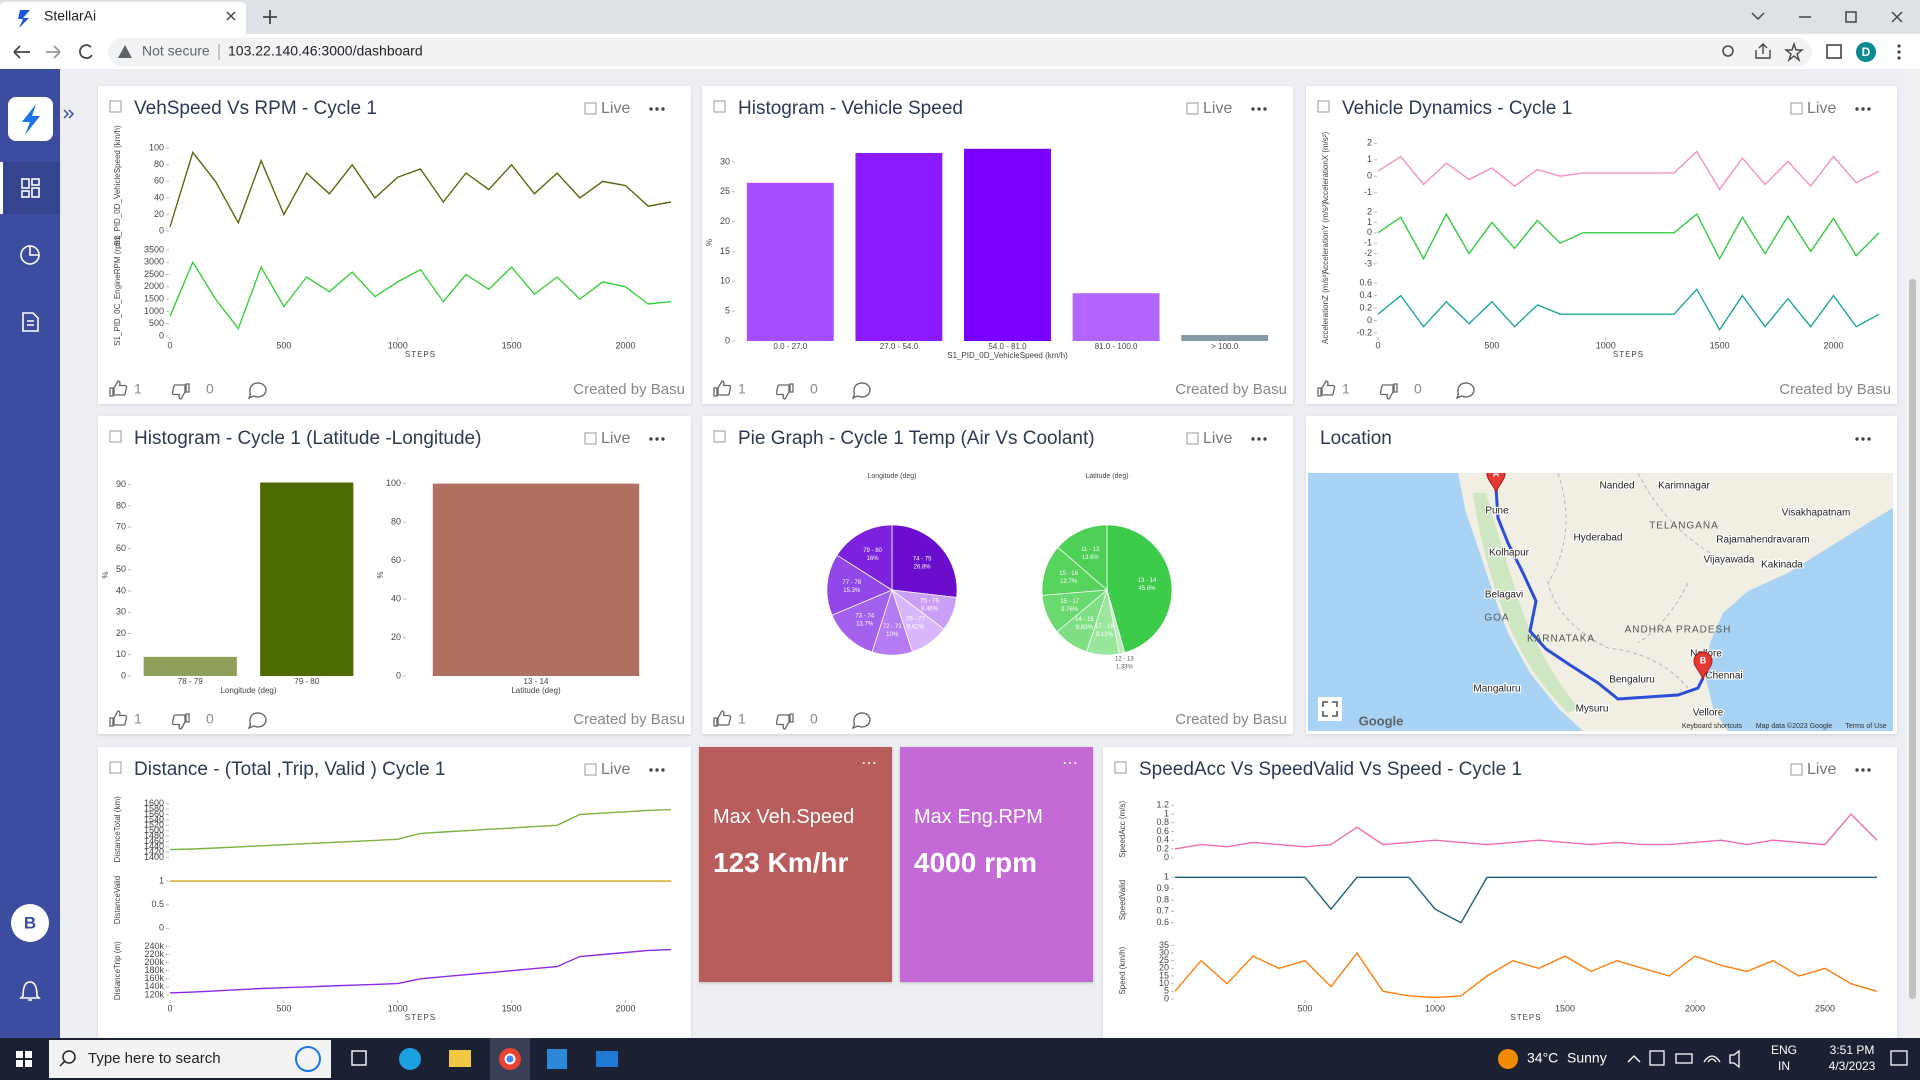 Image resolution: width=1920 pixels, height=1080 pixels. What do you see at coordinates (30, 322) in the screenshot?
I see `nav-documents` at bounding box center [30, 322].